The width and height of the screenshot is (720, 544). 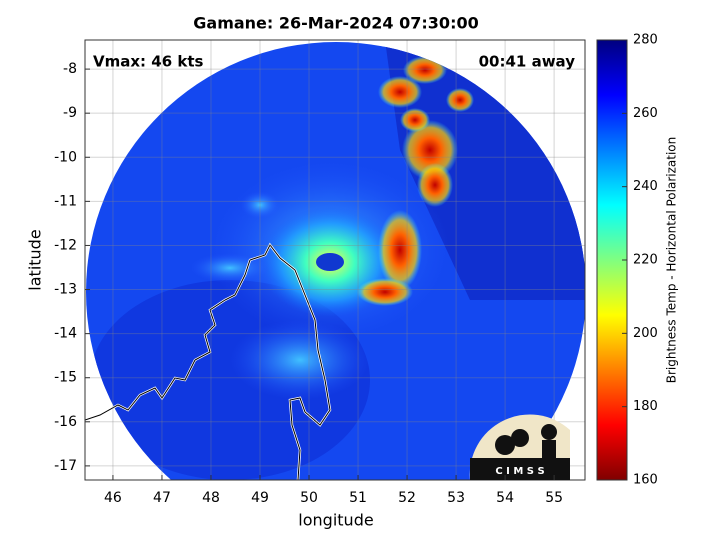 I want to click on x-tick-label: 47, so click(x=162, y=498).